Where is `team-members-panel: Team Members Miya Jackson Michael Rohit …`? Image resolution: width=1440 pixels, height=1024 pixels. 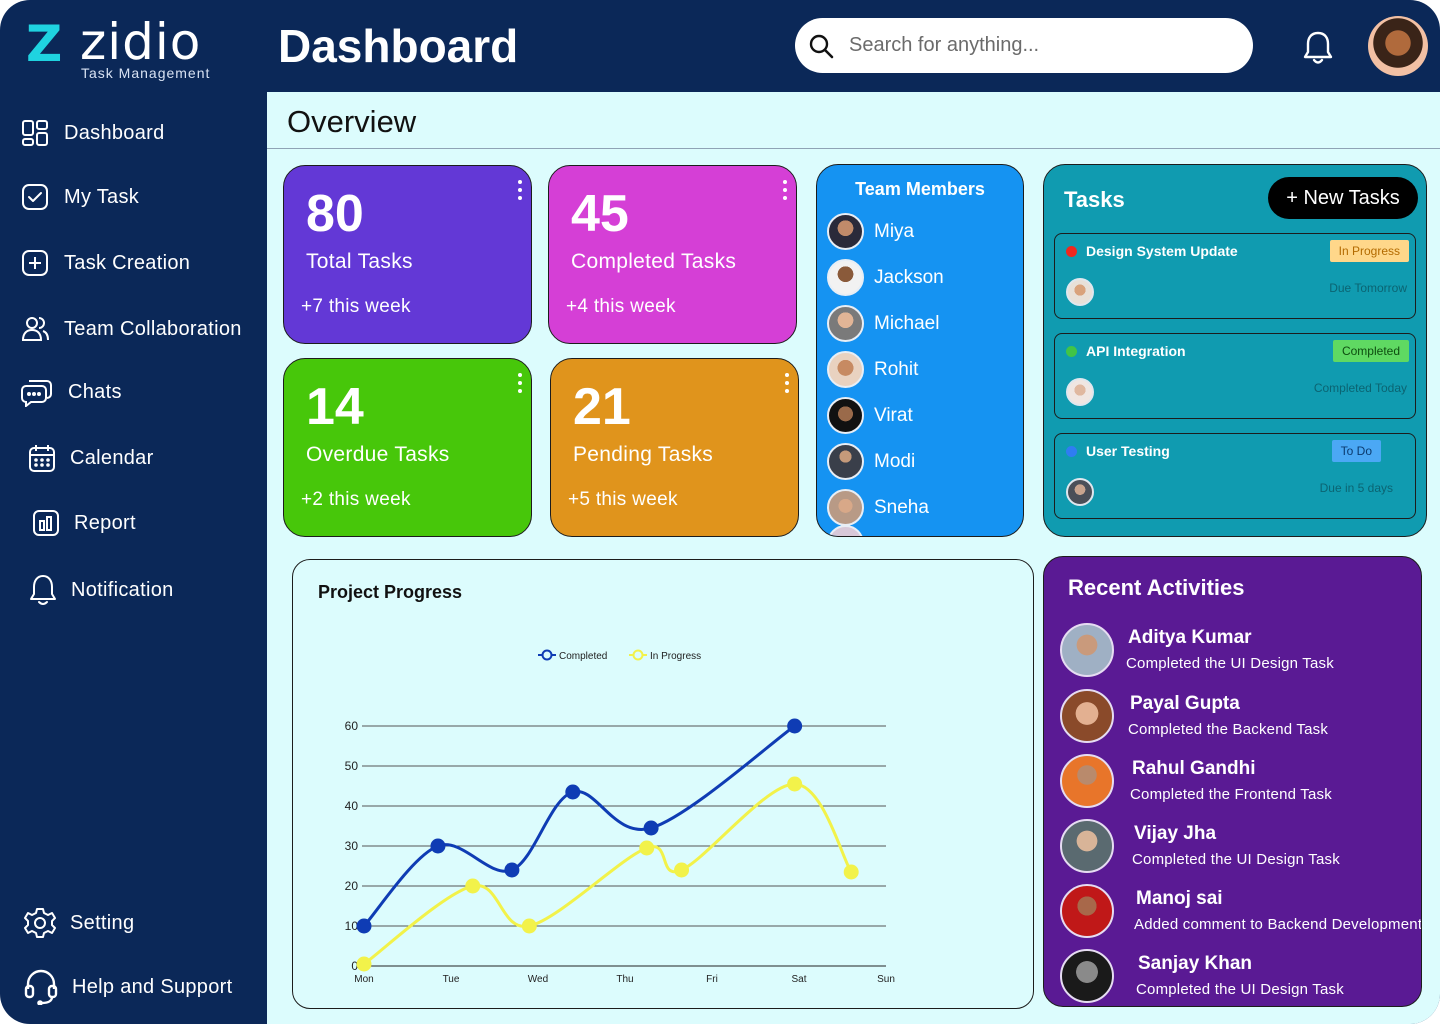 team-members-panel: Team Members Miya Jackson Michael Rohit … is located at coordinates (920, 350).